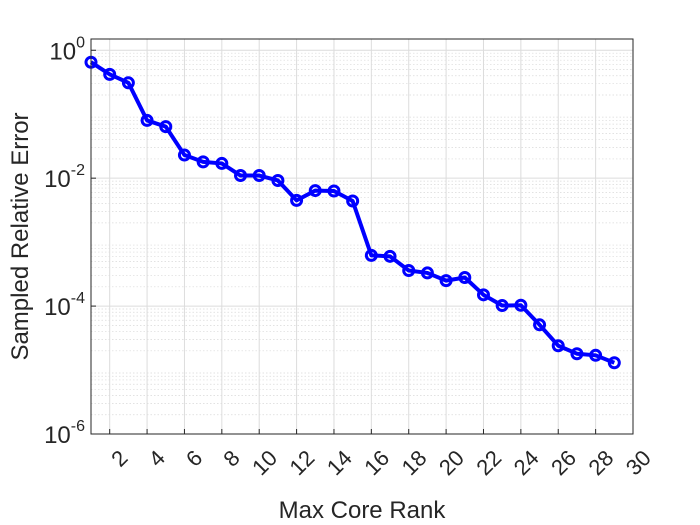 Image resolution: width=700 pixels, height=525 pixels. I want to click on y-tick-exponent: -4, so click(78, 298).